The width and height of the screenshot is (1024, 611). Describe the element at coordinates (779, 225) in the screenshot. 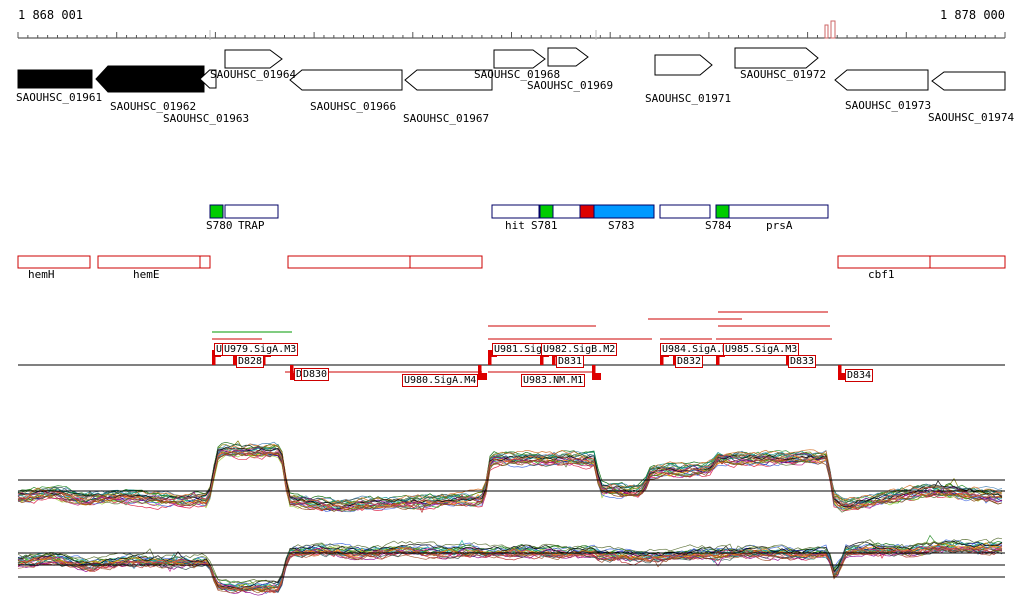

I see `operon-label: prsA` at that location.